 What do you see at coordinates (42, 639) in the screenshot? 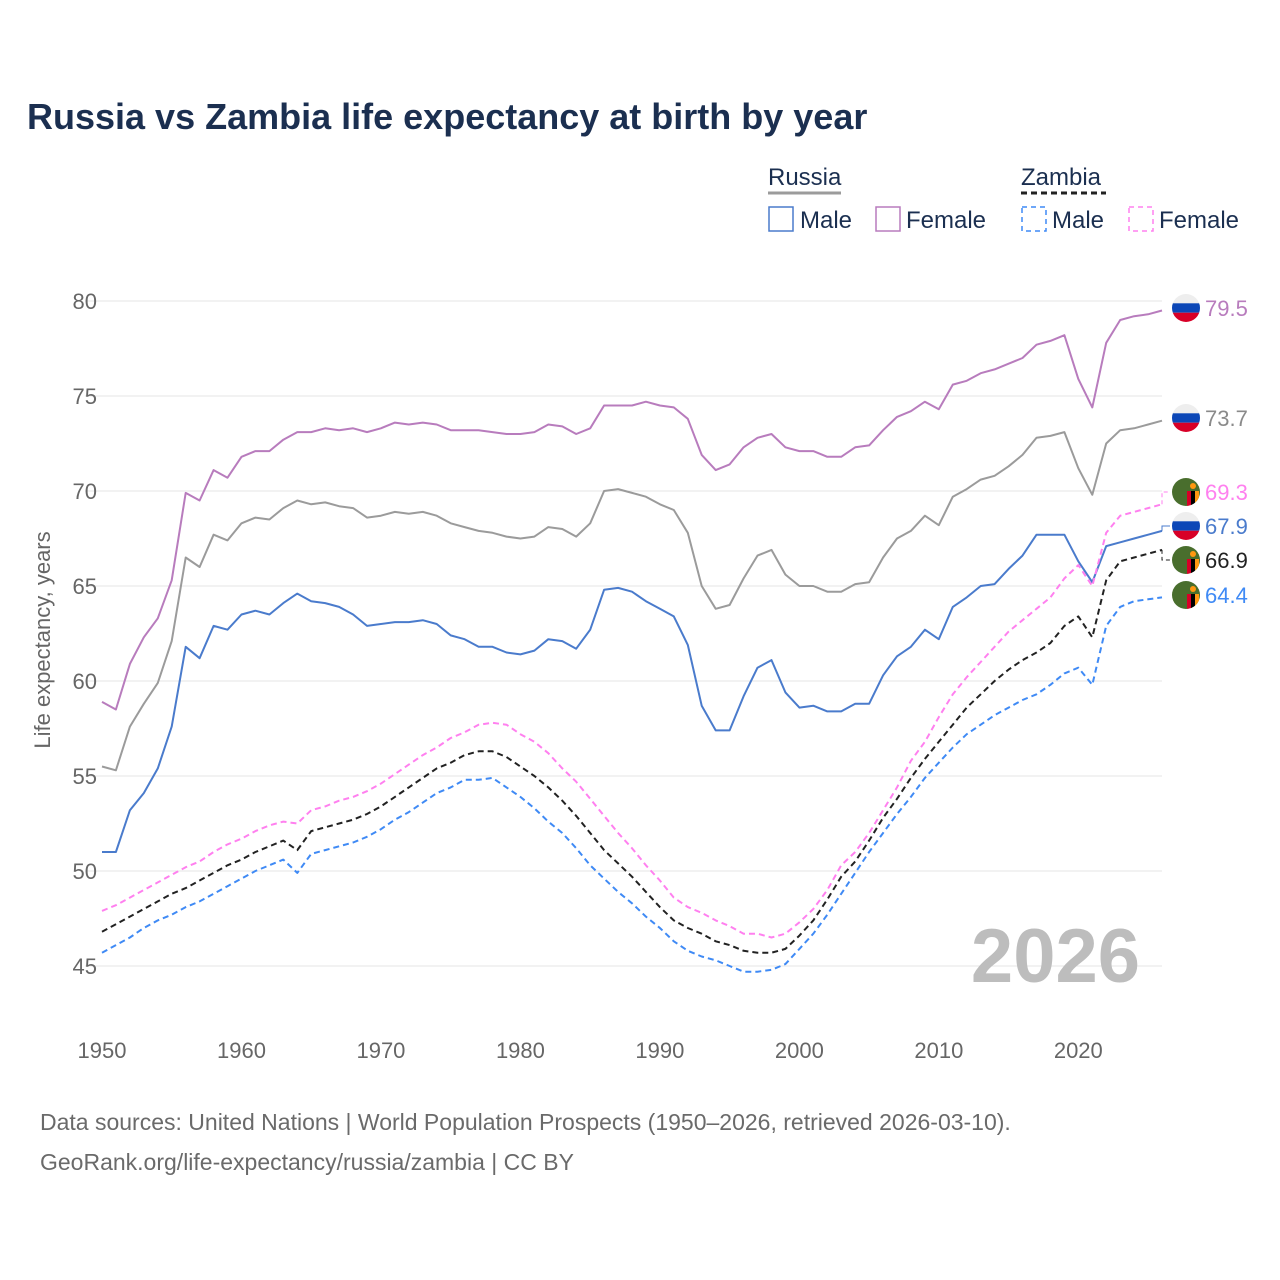
I see `y-axis-label: Life expectancy, years` at bounding box center [42, 639].